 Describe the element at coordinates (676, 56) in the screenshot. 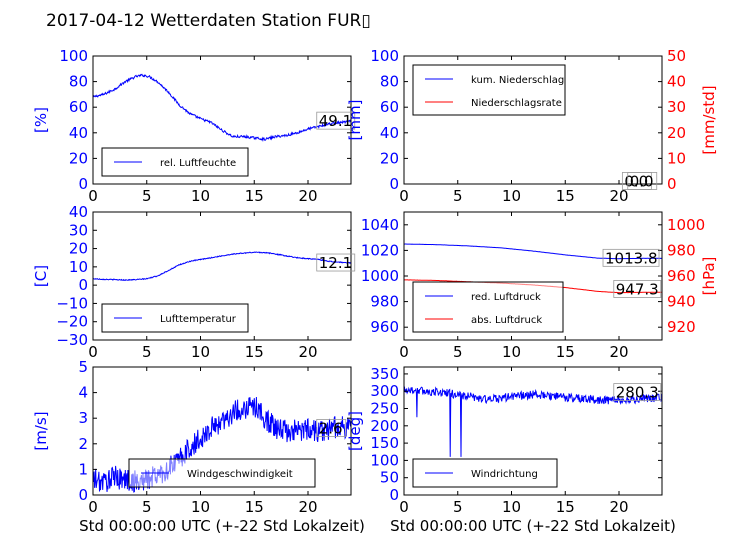

I see `y2-tick-label: 50` at that location.